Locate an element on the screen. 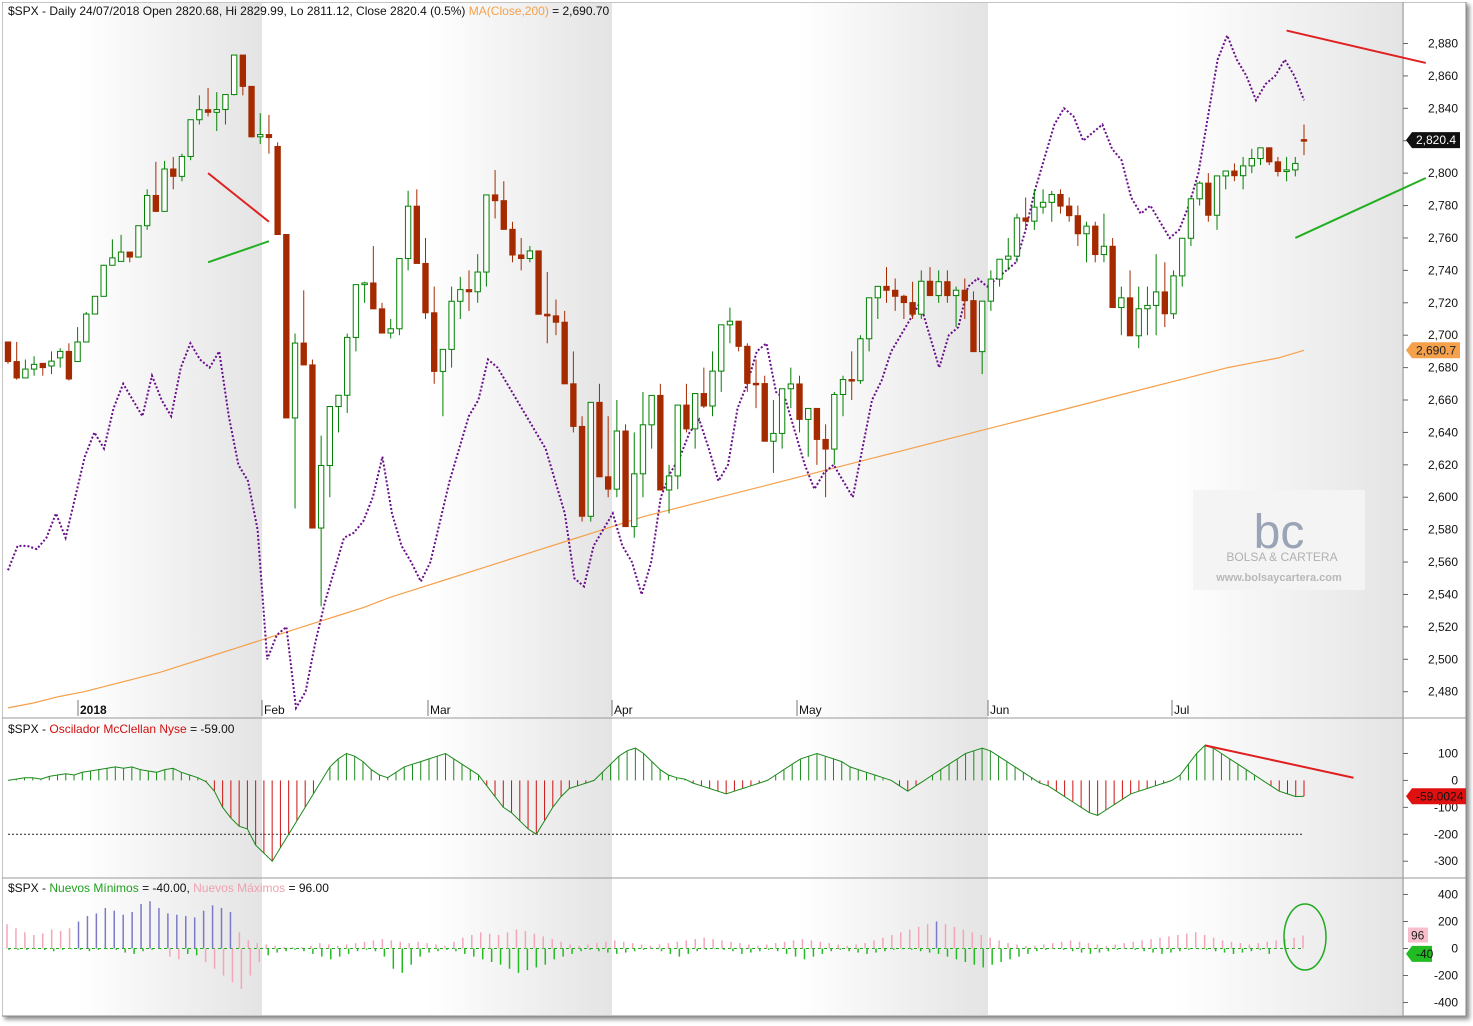 The width and height of the screenshot is (1473, 1026). price-tick-label: 2,740 is located at coordinates (1443, 270).